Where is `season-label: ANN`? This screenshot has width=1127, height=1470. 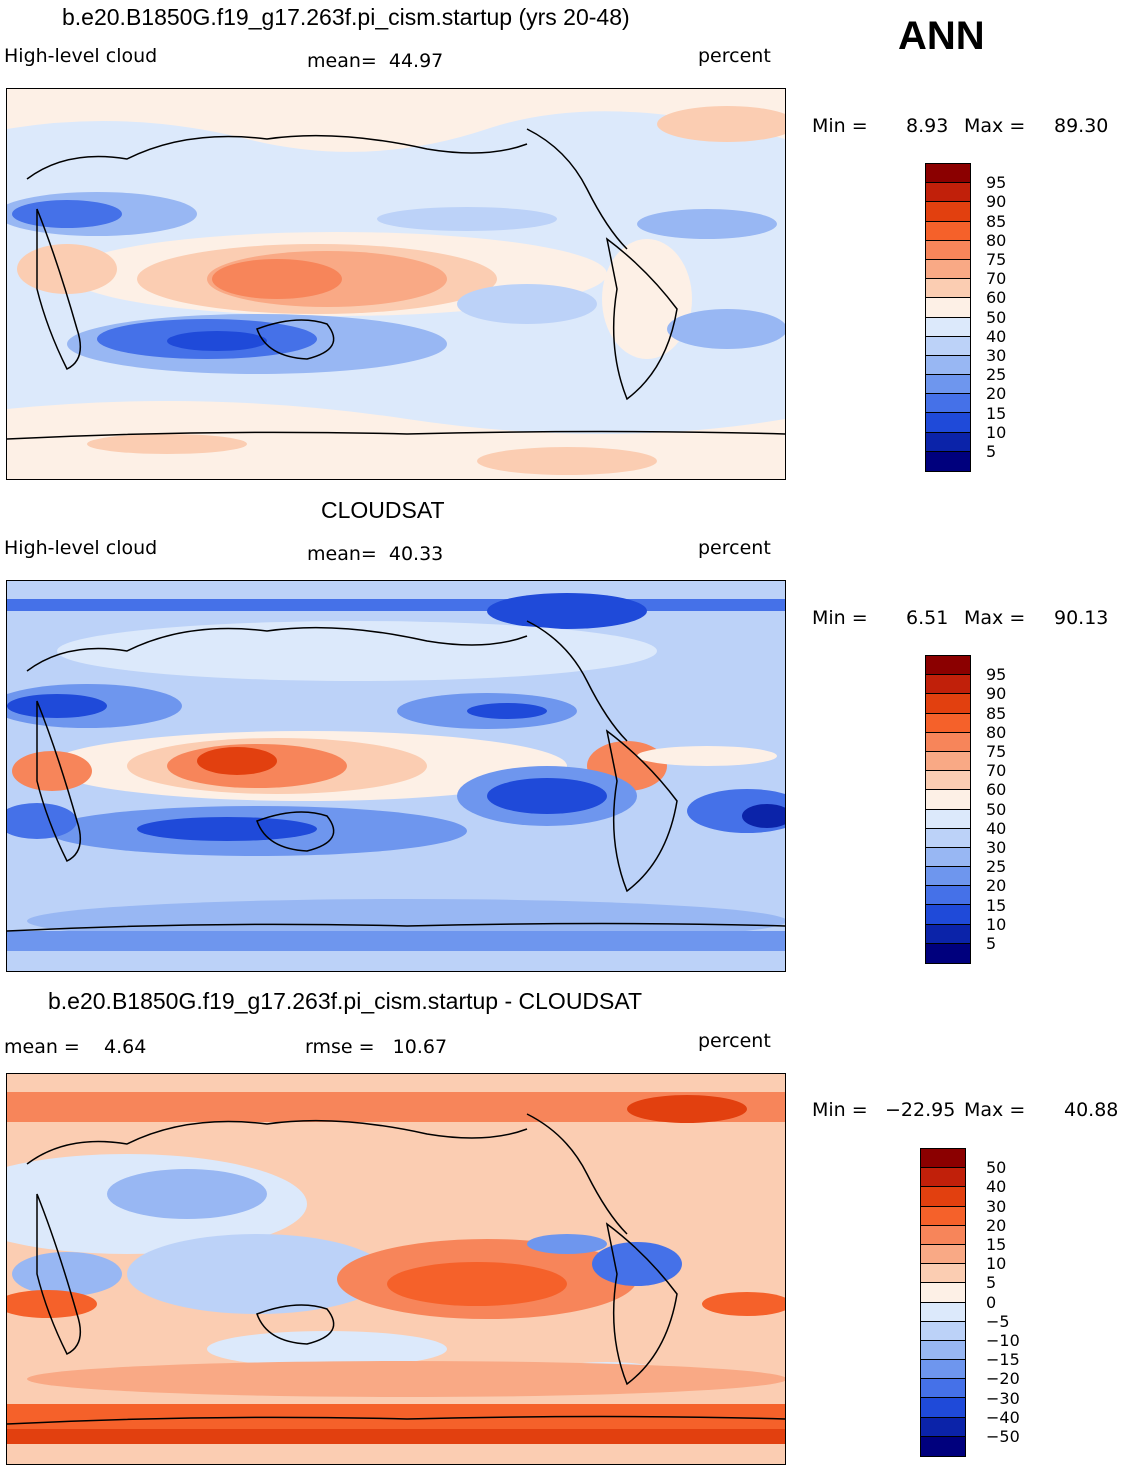
season-label: ANN is located at coordinates (941, 36).